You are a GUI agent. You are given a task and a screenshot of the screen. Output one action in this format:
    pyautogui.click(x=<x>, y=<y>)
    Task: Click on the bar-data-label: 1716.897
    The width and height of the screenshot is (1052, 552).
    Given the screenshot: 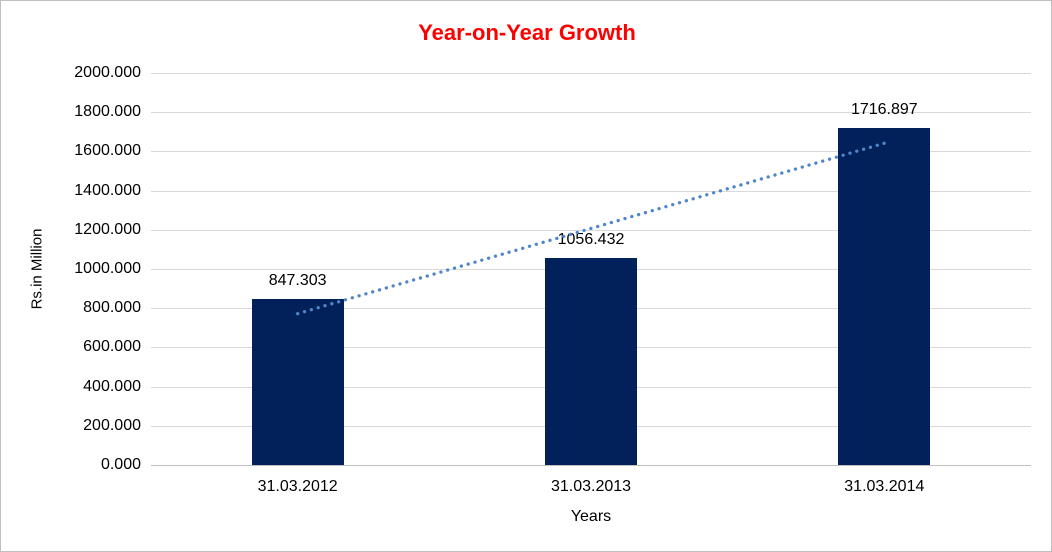 What is the action you would take?
    pyautogui.click(x=884, y=110)
    